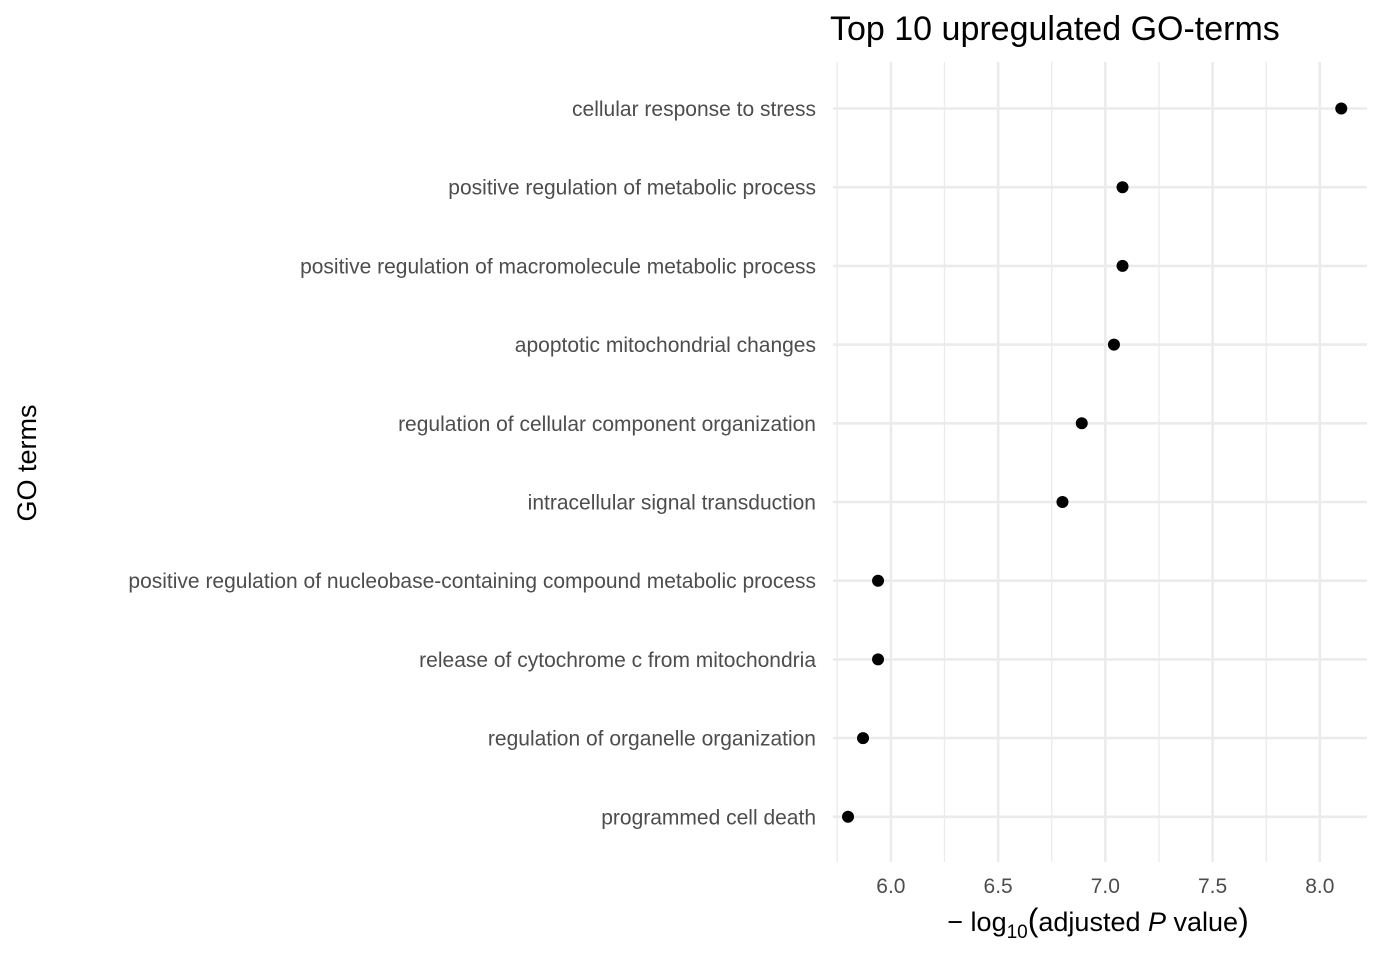 The height and width of the screenshot is (960, 1382). Describe the element at coordinates (976, 922) in the screenshot. I see `x-axis-title-prefix: − log` at that location.